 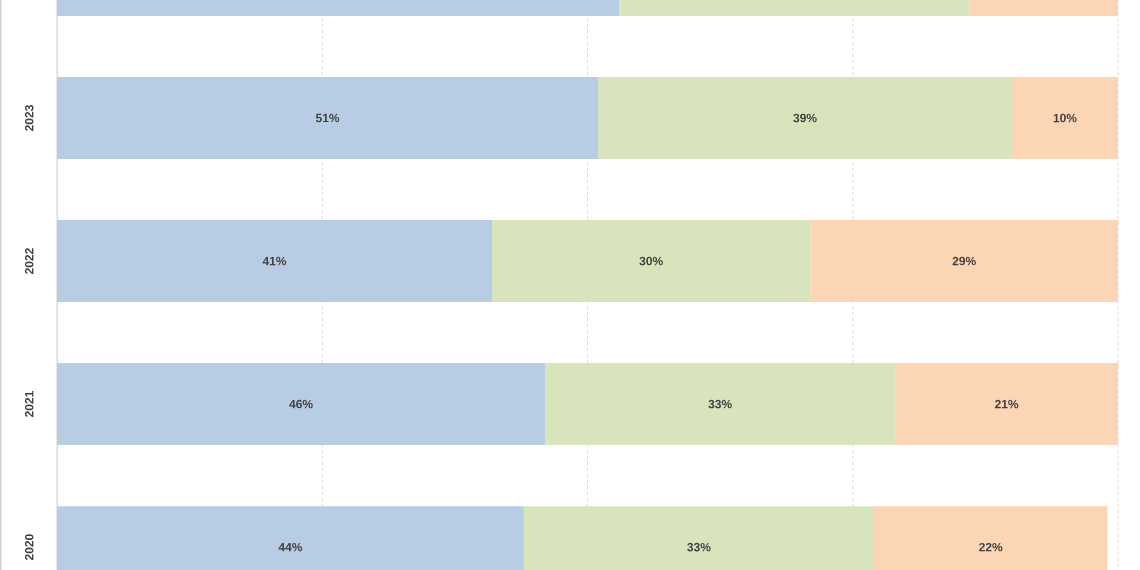 I want to click on y-tick-label: 2020, so click(x=29, y=547).